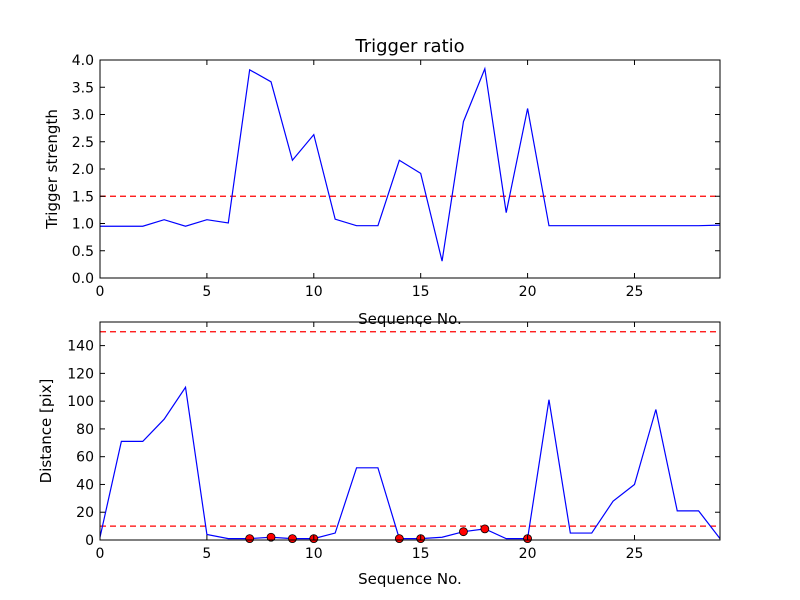 This screenshot has height=600, width=800. I want to click on chart-title: Trigger ratio, so click(409, 46).